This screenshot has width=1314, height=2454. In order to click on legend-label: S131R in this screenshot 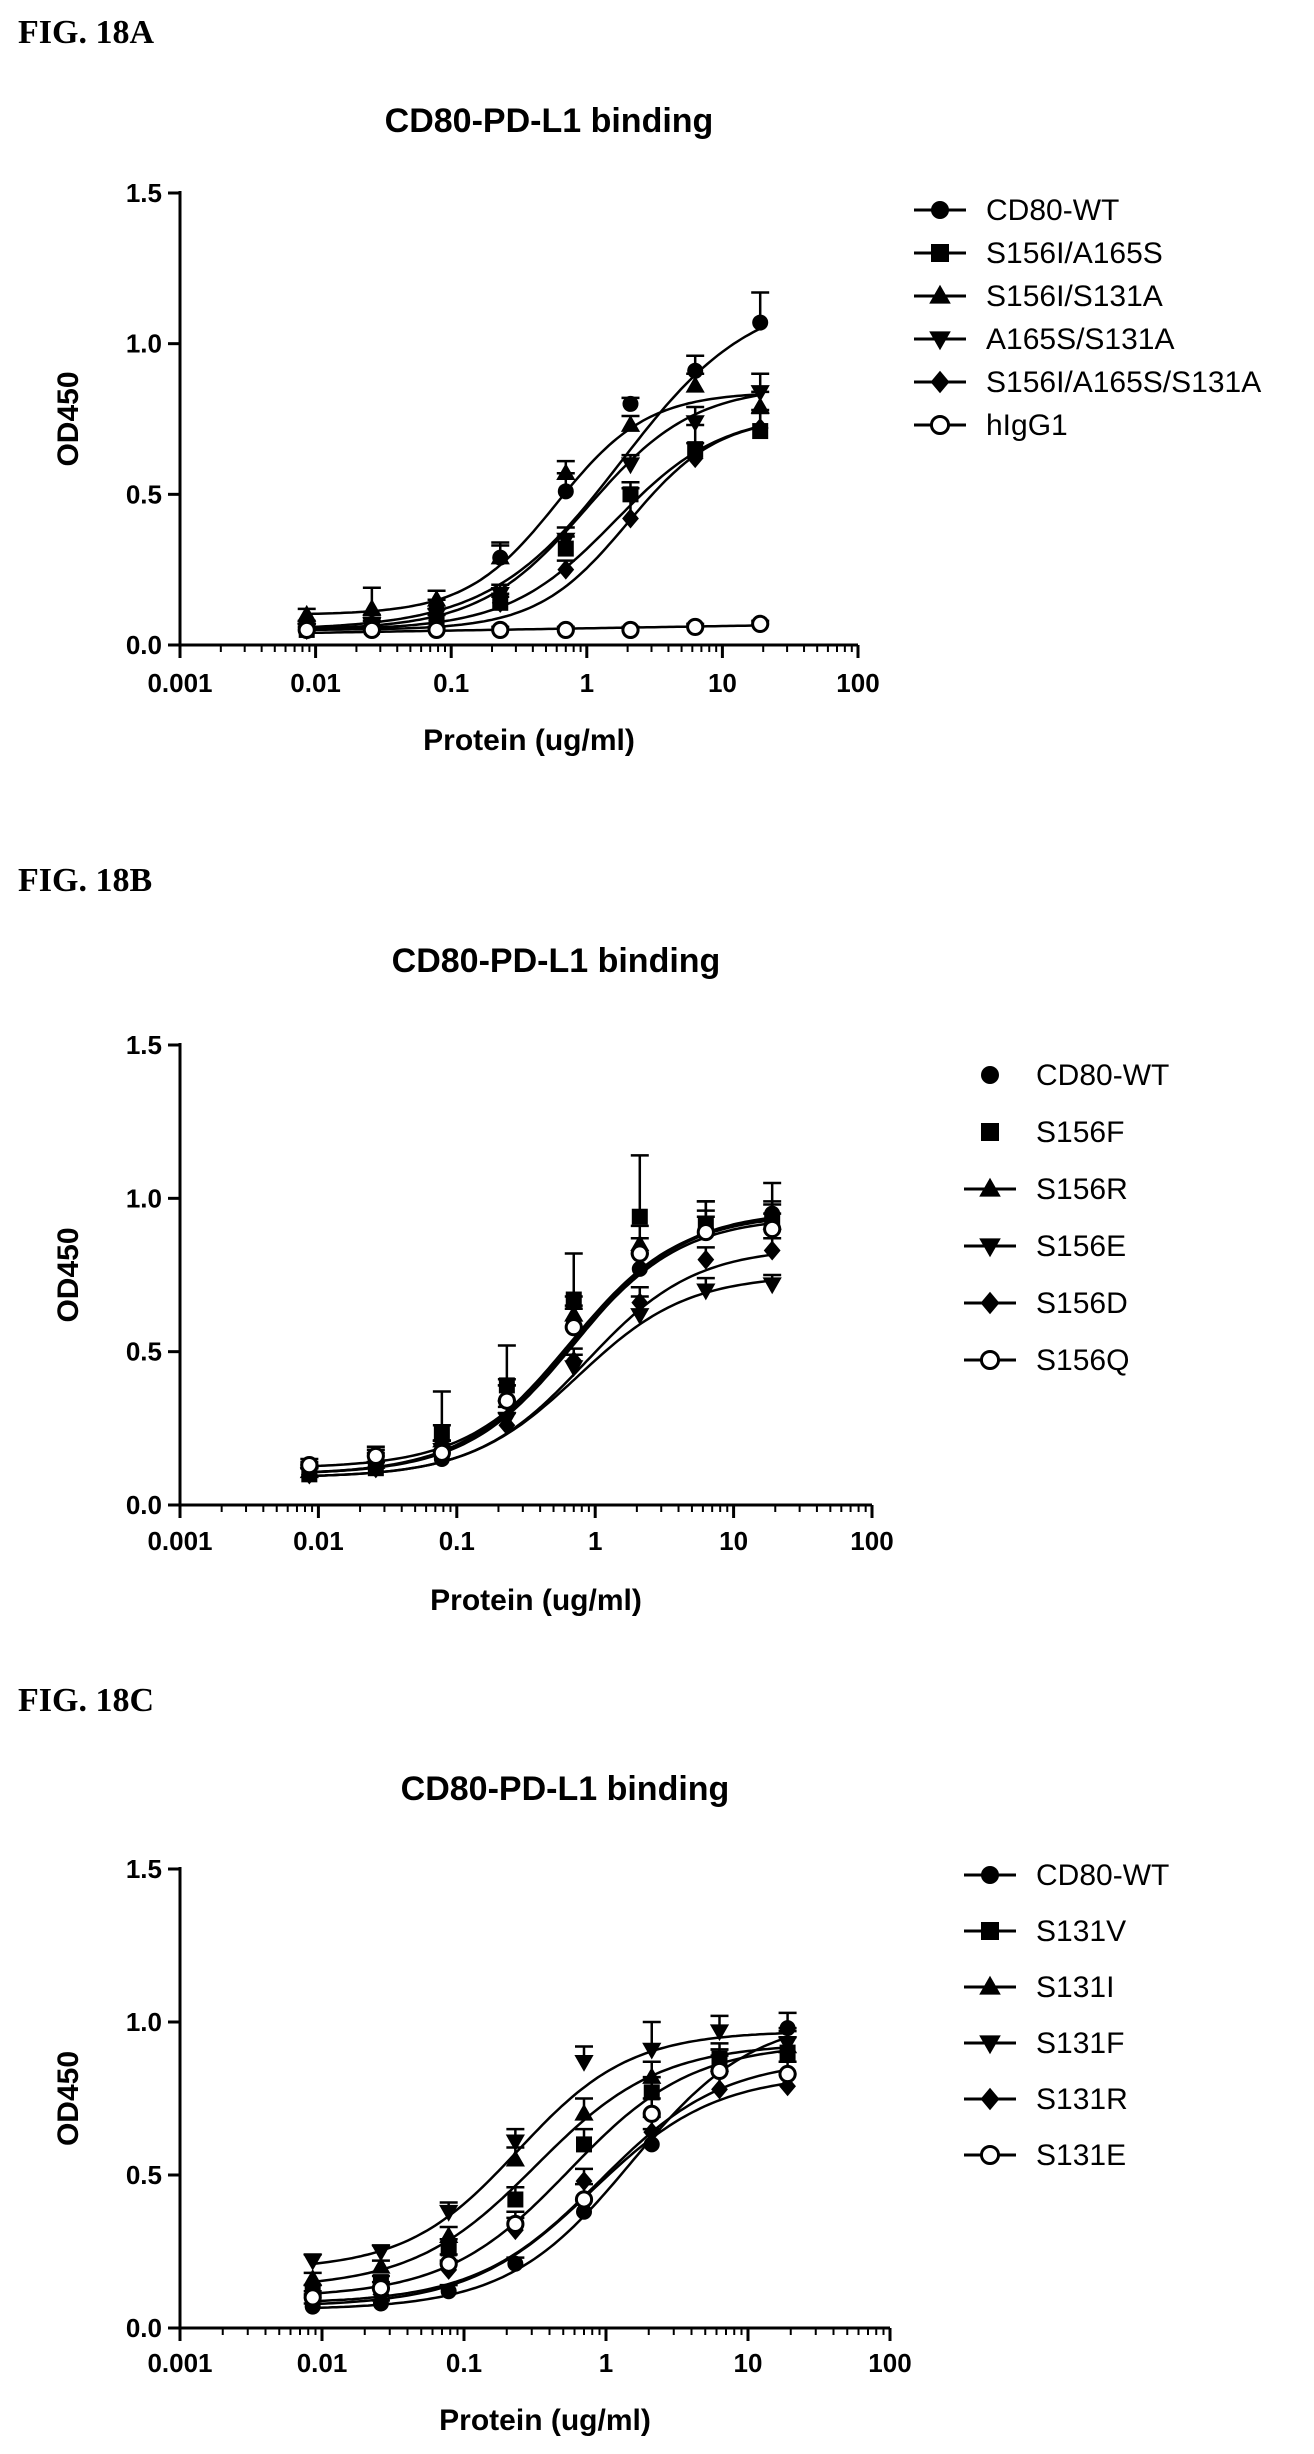, I will do `click(1082, 2099)`.